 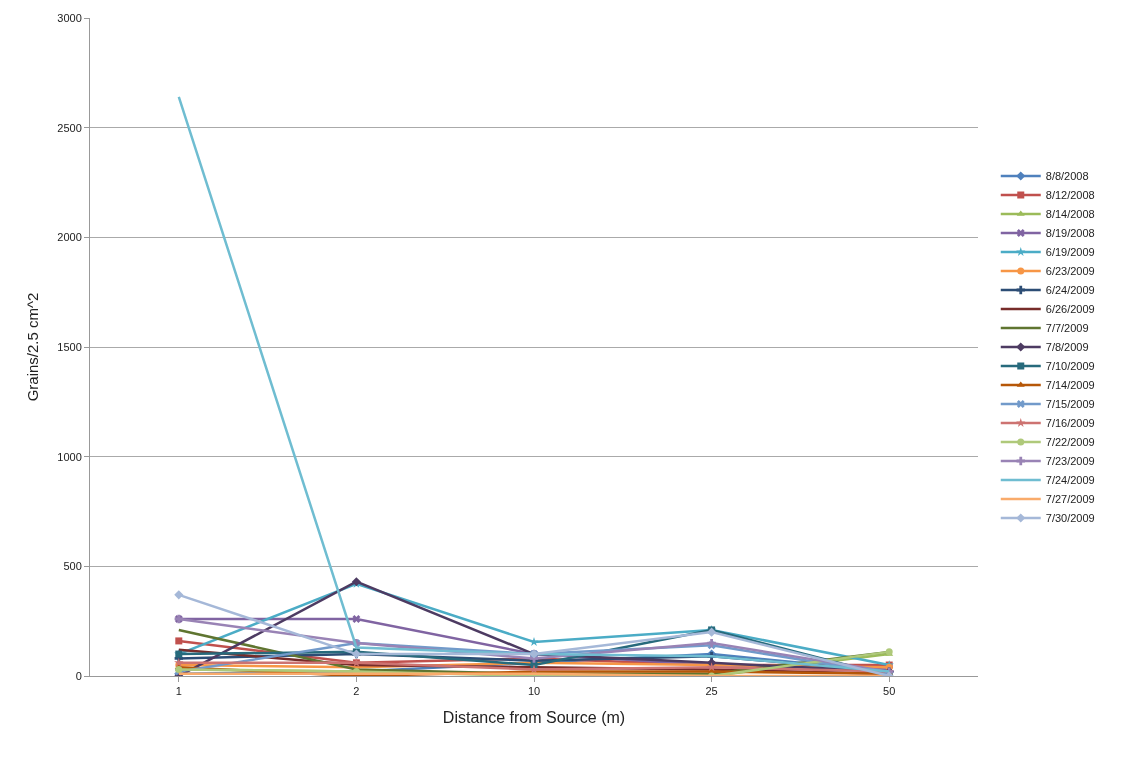 I want to click on y-tick-label: 1000, so click(x=69, y=456).